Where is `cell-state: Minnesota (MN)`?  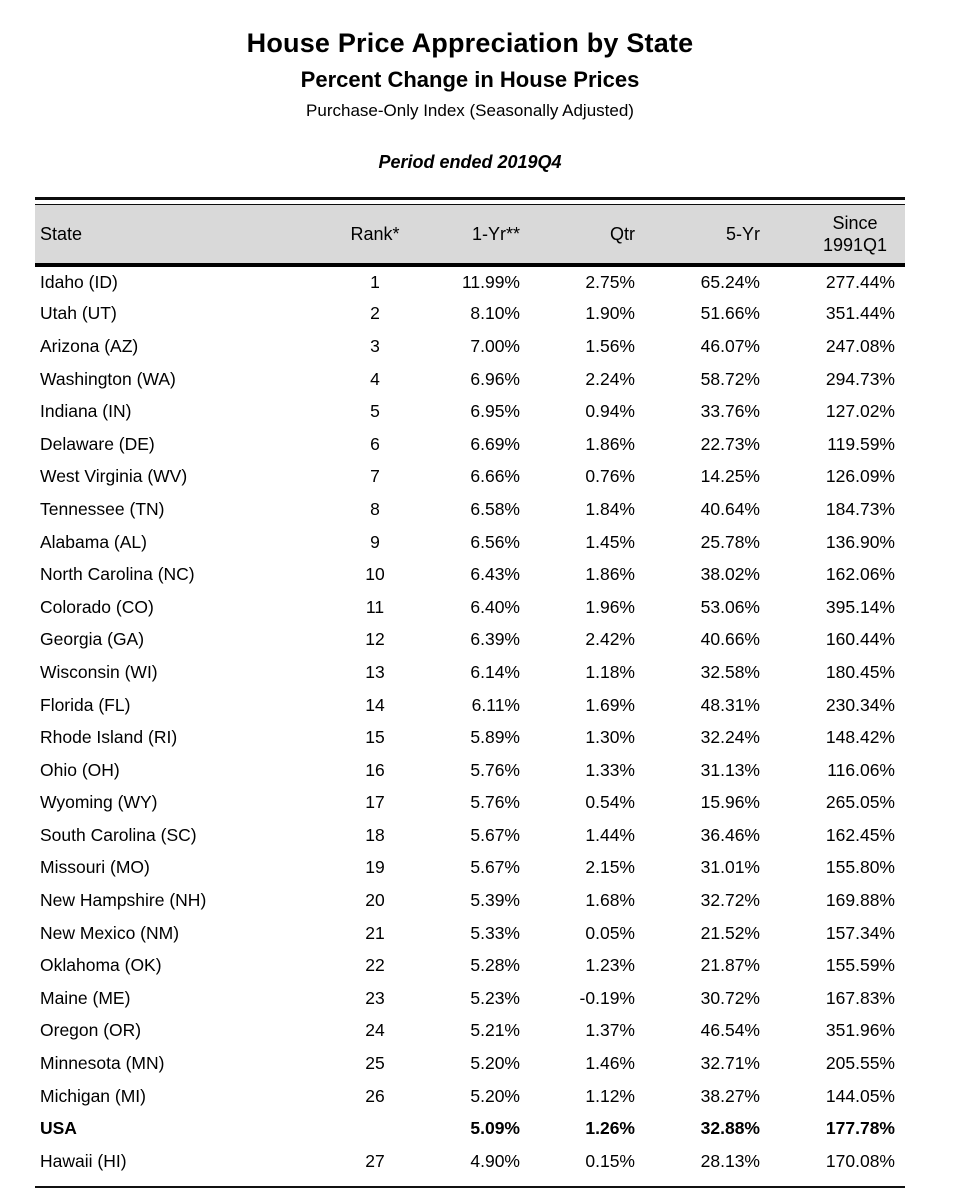 cell-state: Minnesota (MN) is located at coordinates (102, 1063).